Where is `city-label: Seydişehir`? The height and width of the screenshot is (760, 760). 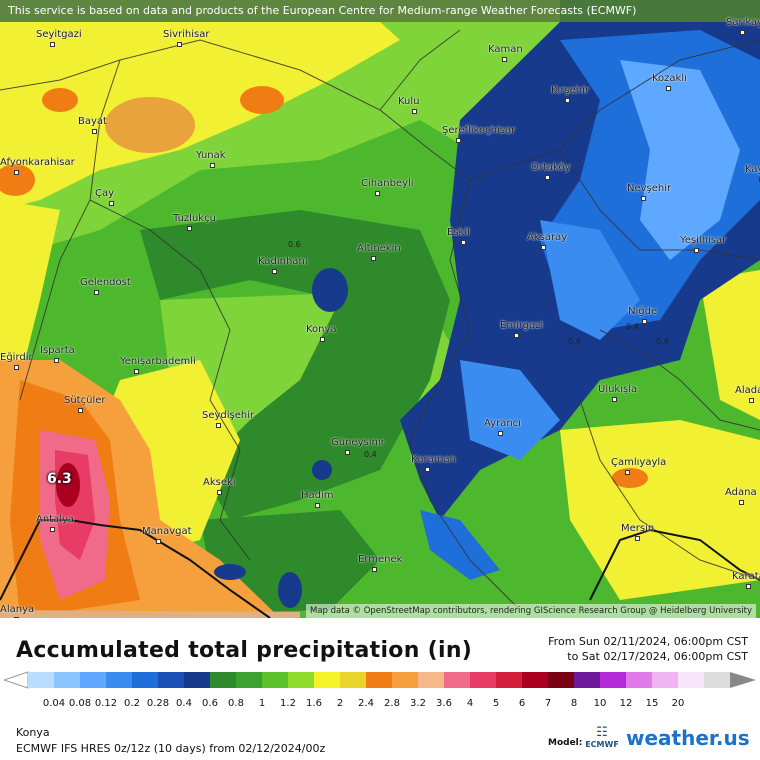 city-label: Seydişehir is located at coordinates (228, 415).